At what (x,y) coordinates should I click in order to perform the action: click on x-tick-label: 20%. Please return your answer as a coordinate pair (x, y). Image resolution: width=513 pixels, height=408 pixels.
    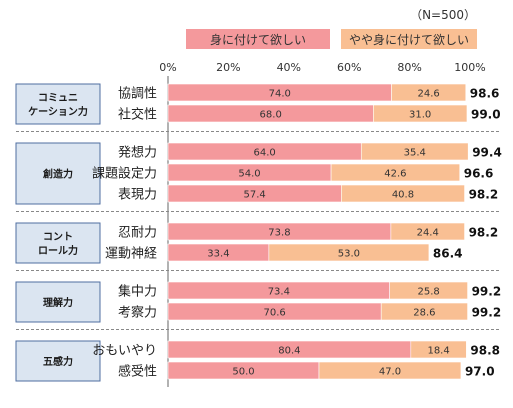
    Looking at the image, I should click on (228, 67).